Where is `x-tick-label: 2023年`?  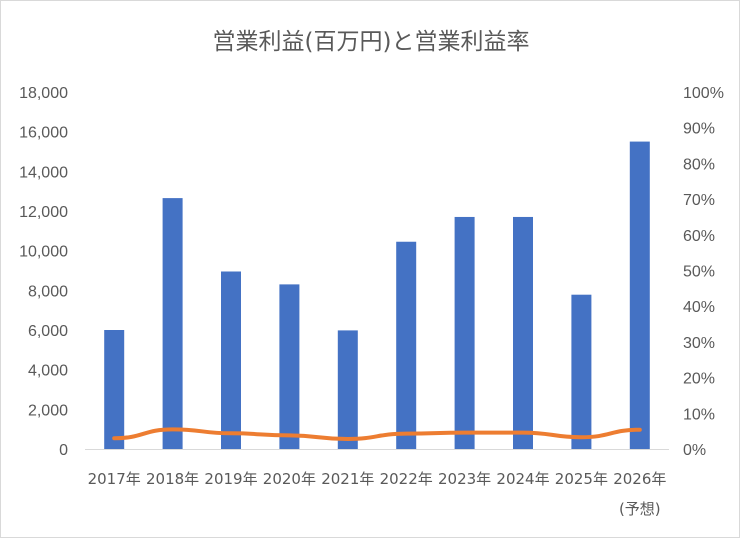
x-tick-label: 2023年 is located at coordinates (464, 479).